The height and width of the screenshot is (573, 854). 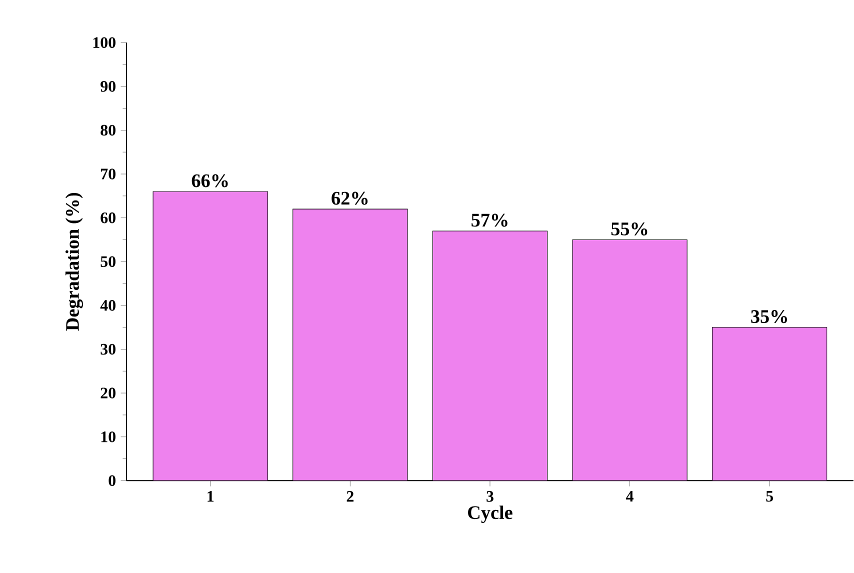 What do you see at coordinates (108, 86) in the screenshot?
I see `y-tick-label: 90` at bounding box center [108, 86].